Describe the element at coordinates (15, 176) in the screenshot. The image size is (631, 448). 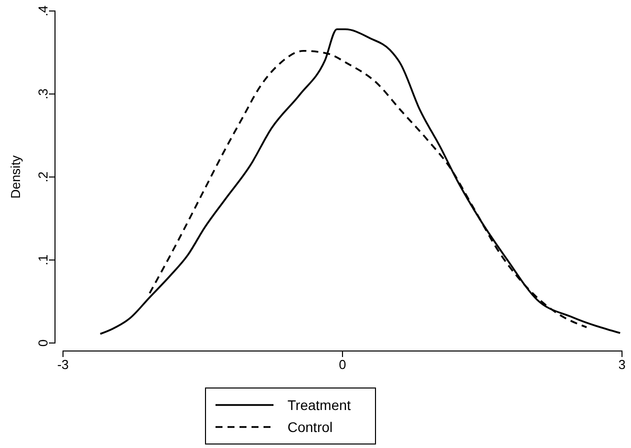
I see `y-axis-title: Density` at that location.